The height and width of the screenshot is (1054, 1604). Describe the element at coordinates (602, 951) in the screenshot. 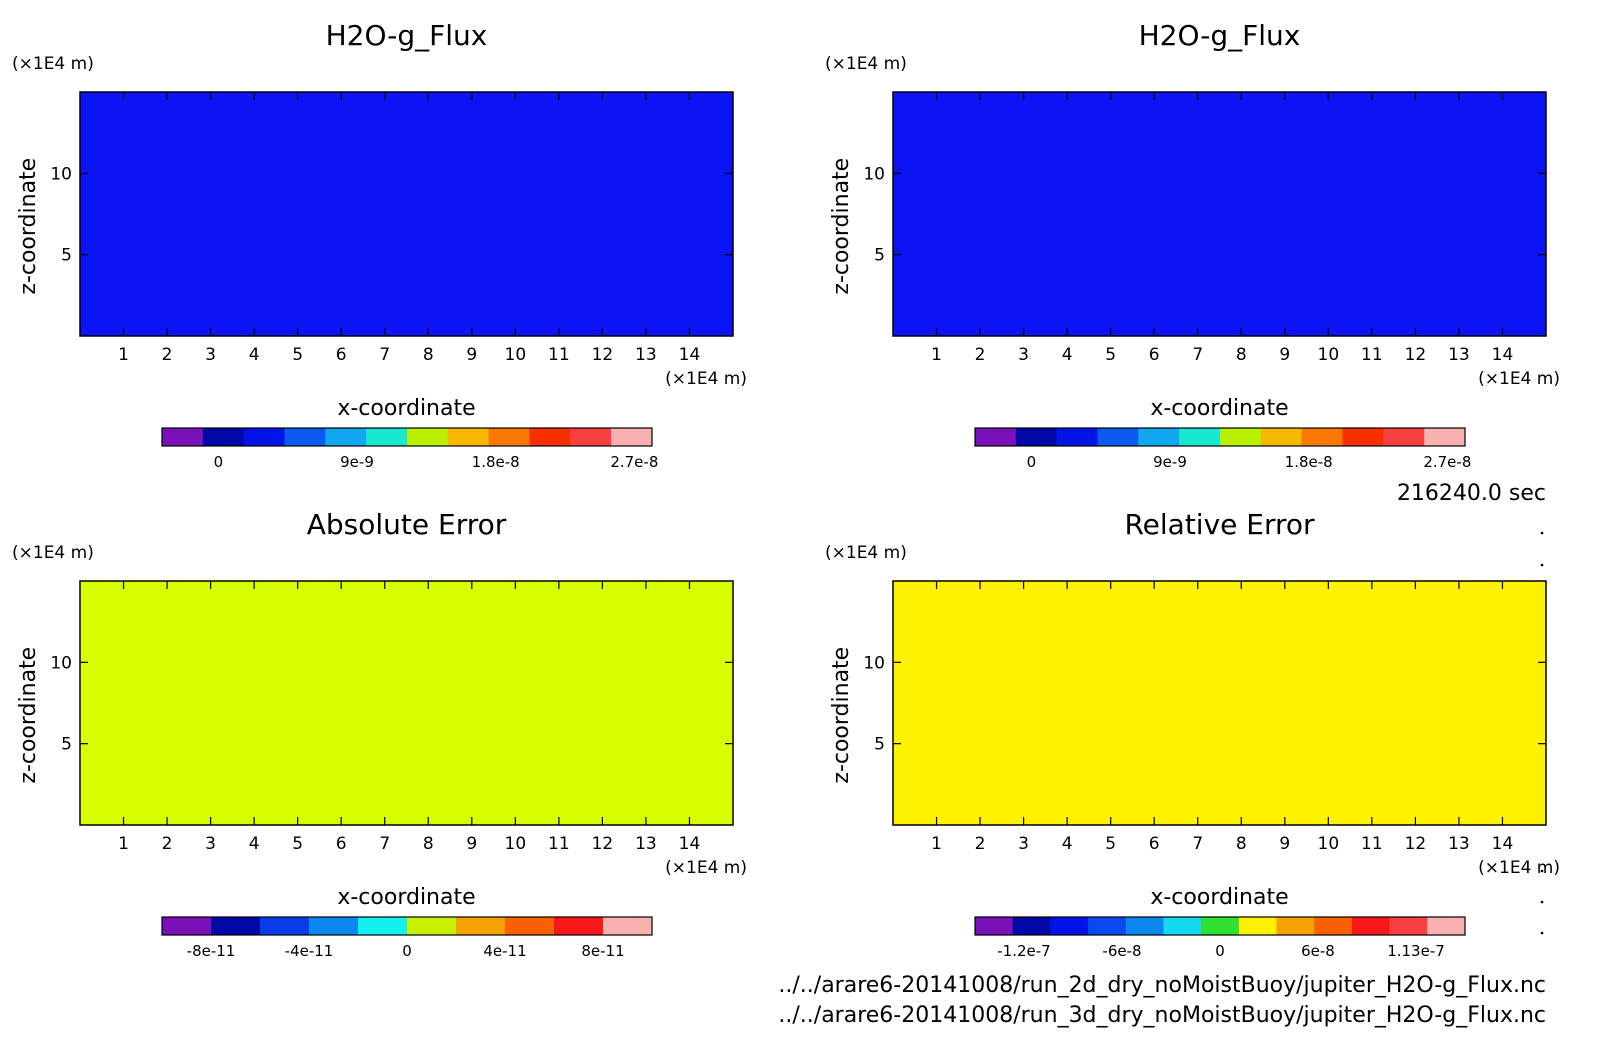

I see `colorbar-label: 8e-11` at that location.